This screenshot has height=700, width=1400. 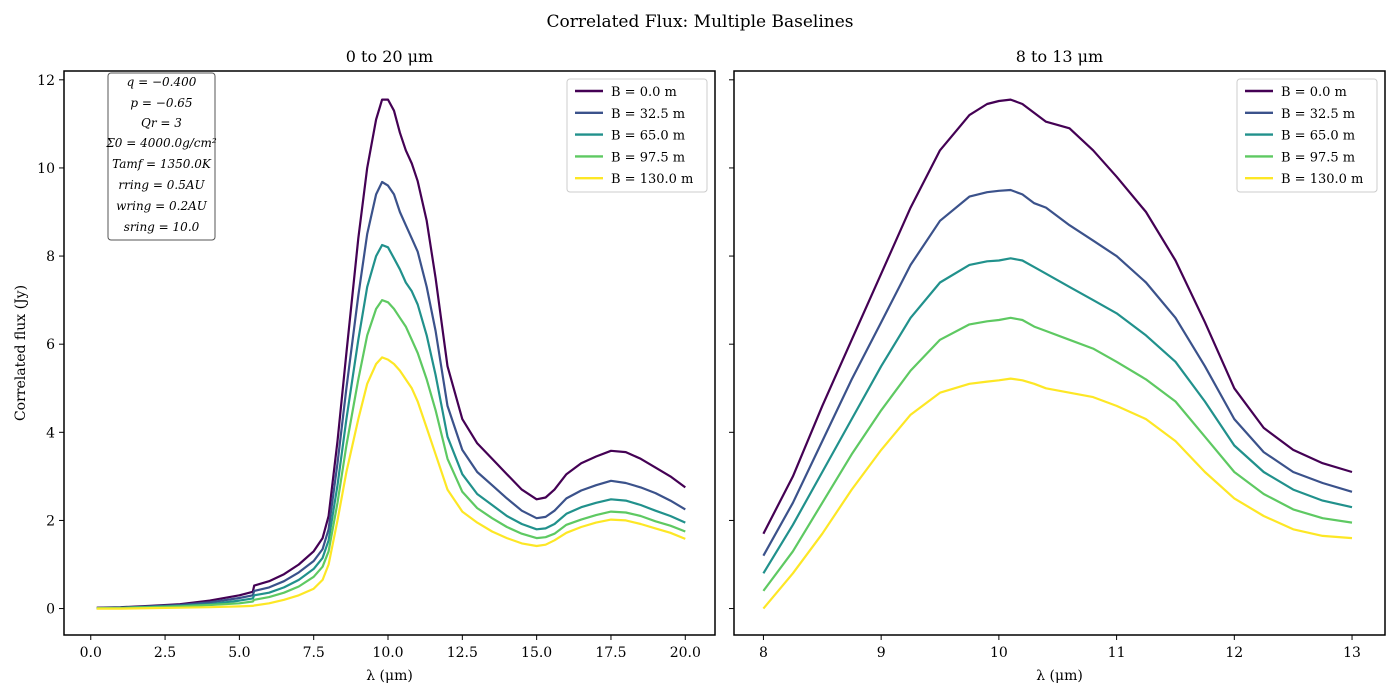 I want to click on left-x-tick-label: 20.0, so click(x=685, y=653).